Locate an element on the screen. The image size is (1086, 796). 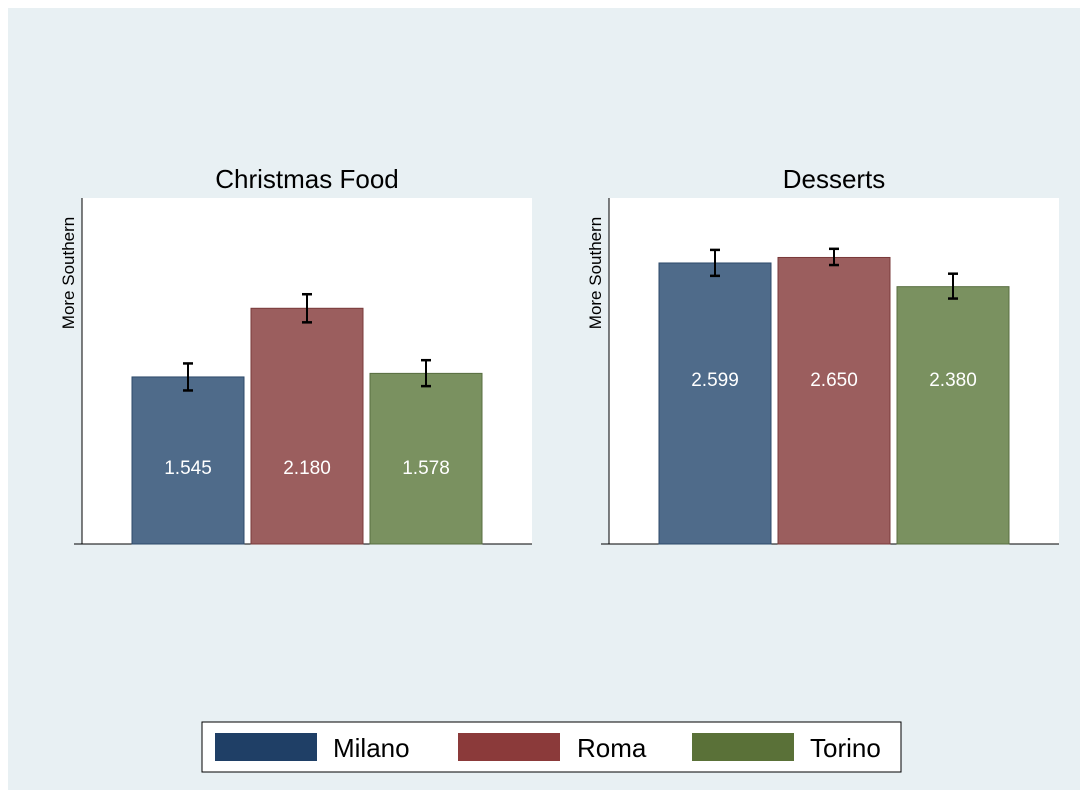
value-label-roma: 2.180 is located at coordinates (307, 468).